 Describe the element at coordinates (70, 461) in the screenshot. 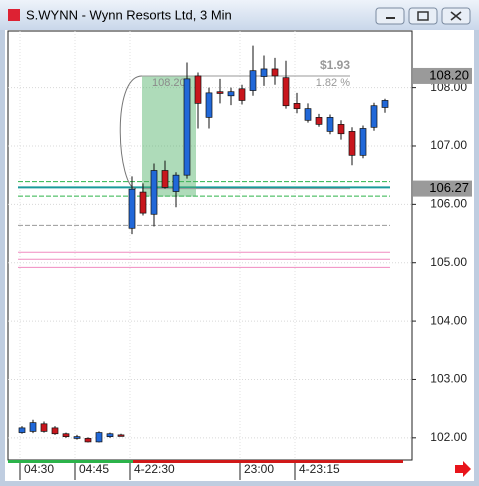

I see `session-bar-green` at that location.